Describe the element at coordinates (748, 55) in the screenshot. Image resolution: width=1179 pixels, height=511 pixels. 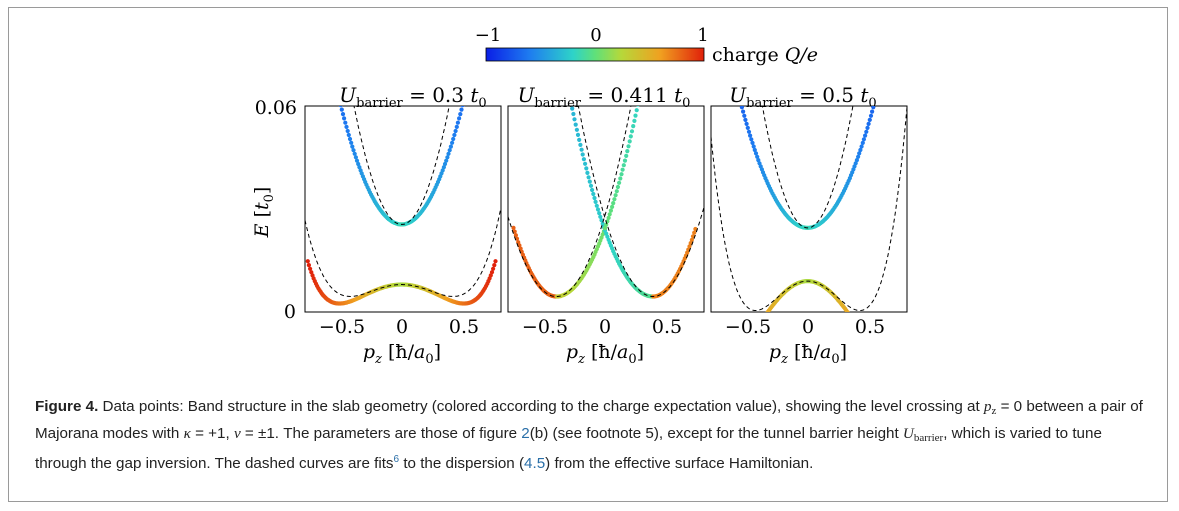
I see `colorbar-label-prefix: charge` at that location.